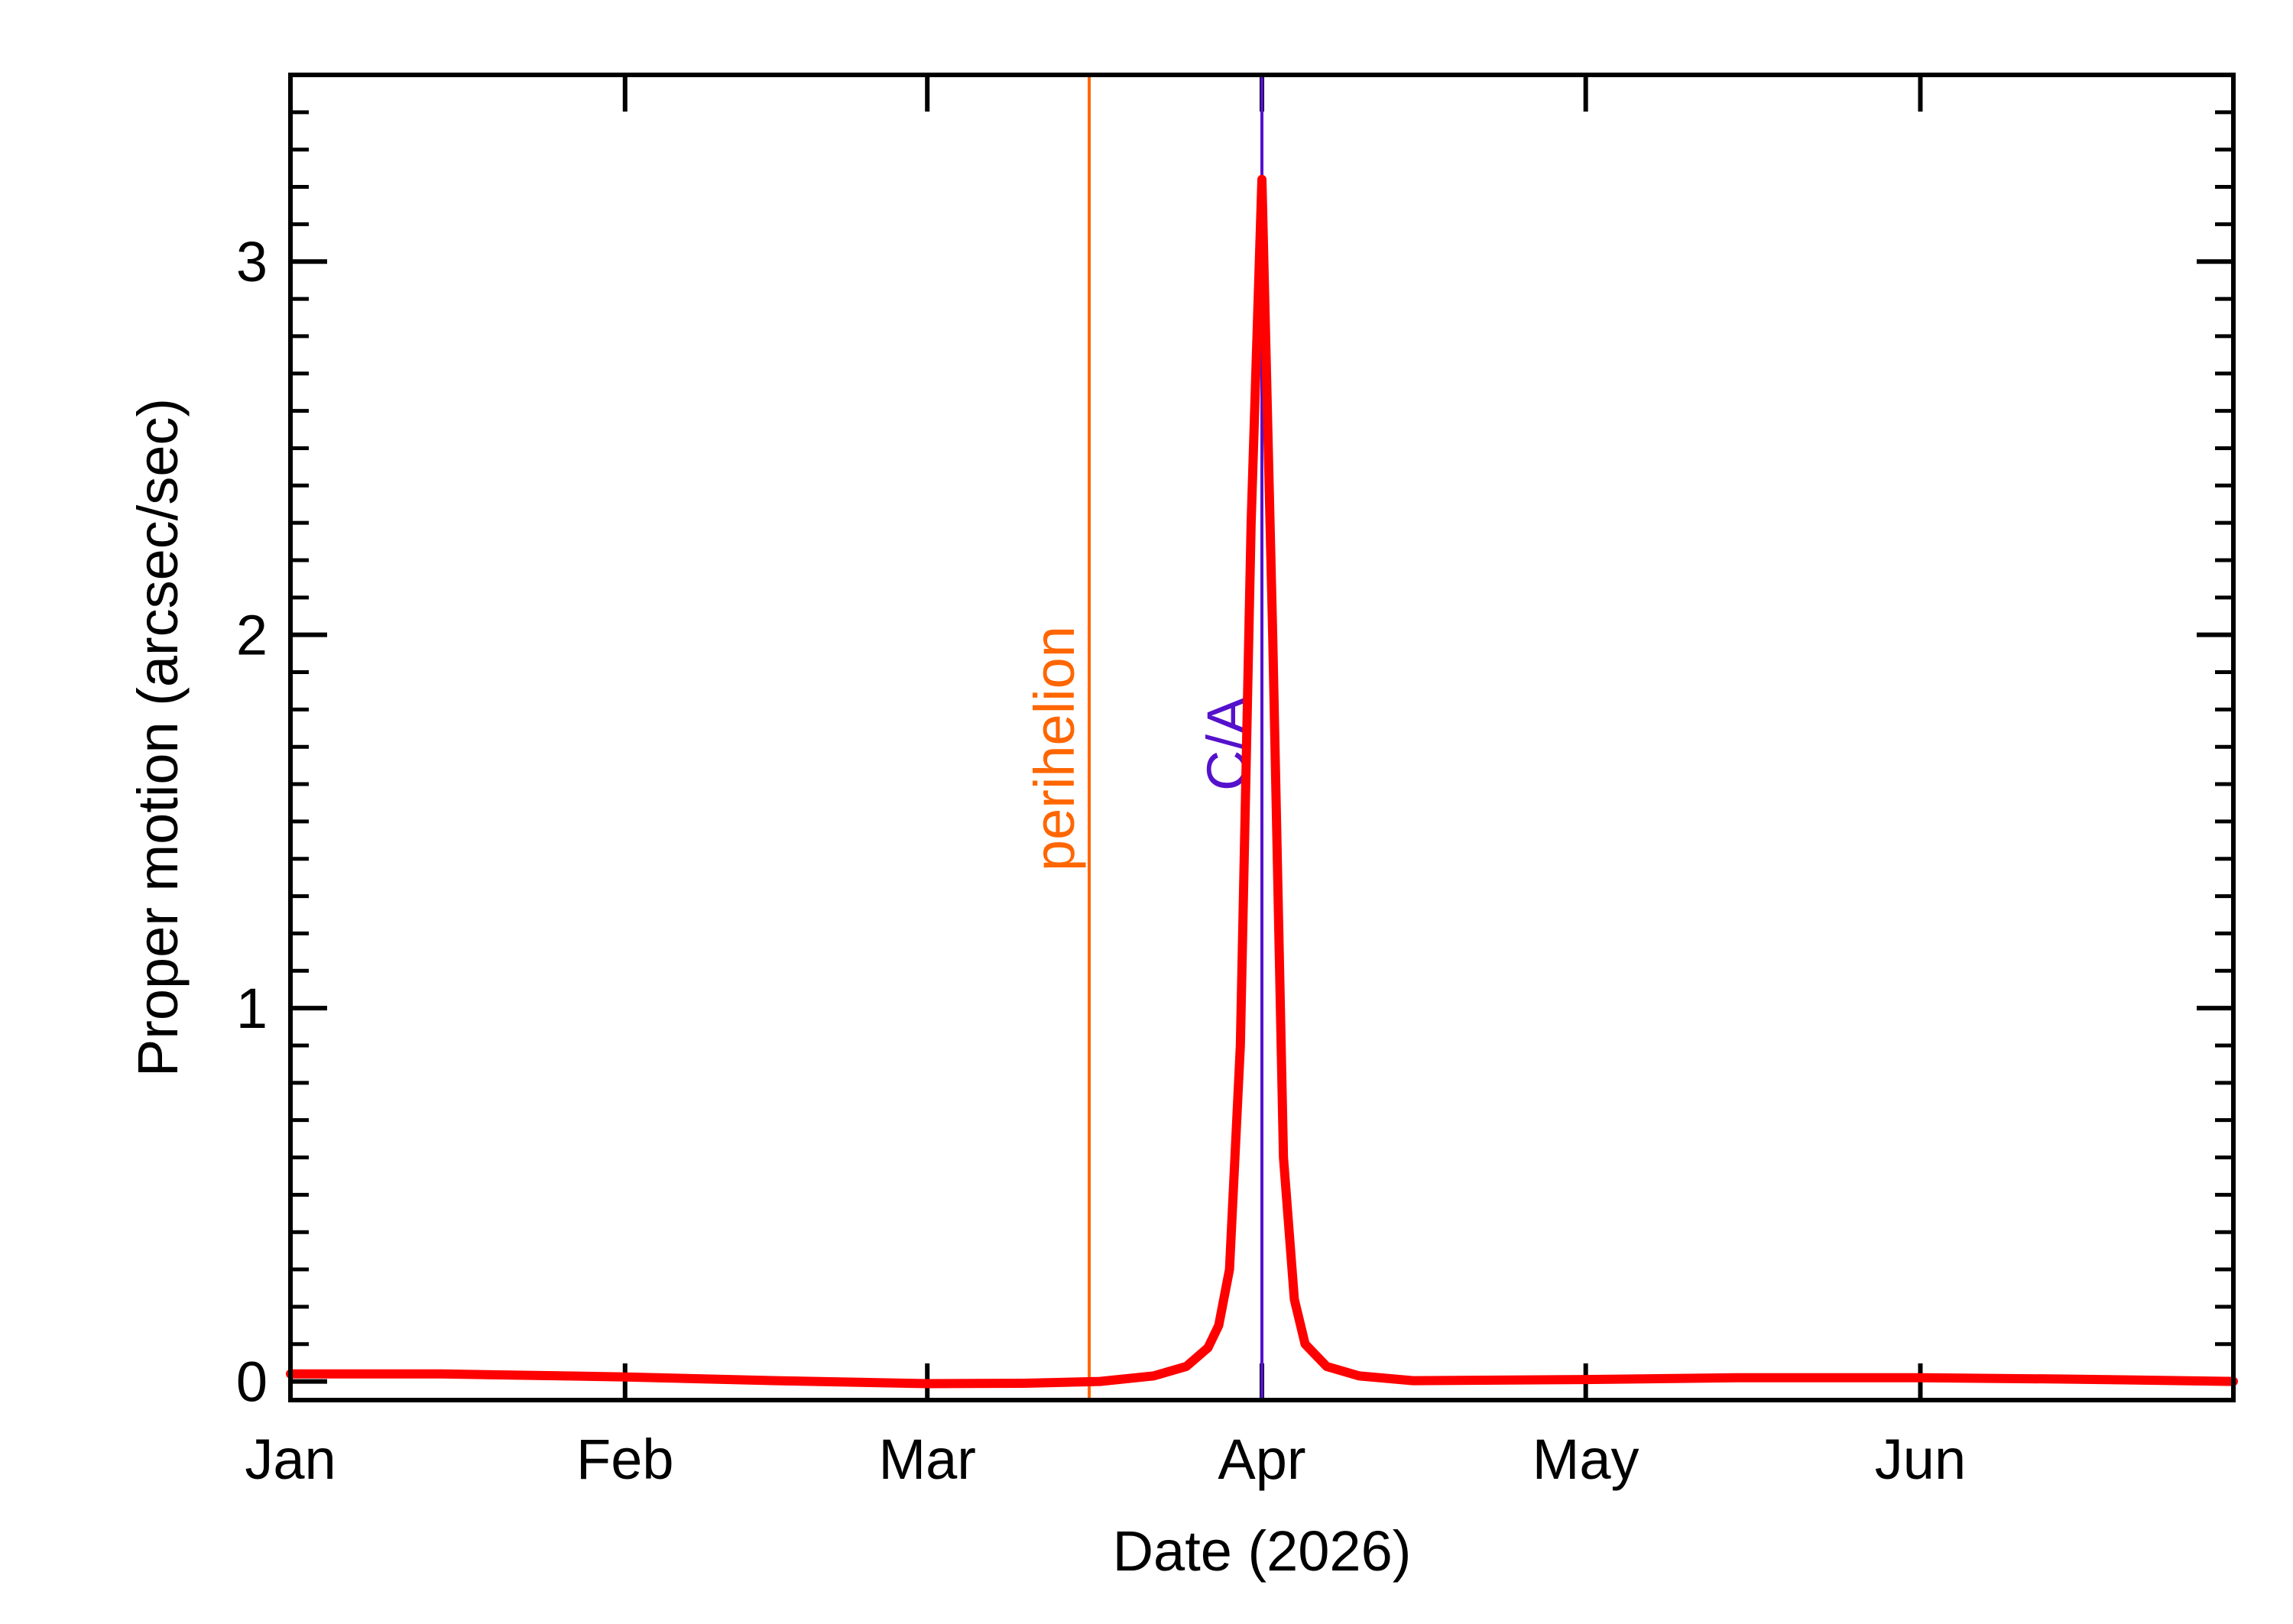 The image size is (2293, 1624). Describe the element at coordinates (1143, 737) in the screenshot. I see `event-markers: perihelion C/A` at that location.